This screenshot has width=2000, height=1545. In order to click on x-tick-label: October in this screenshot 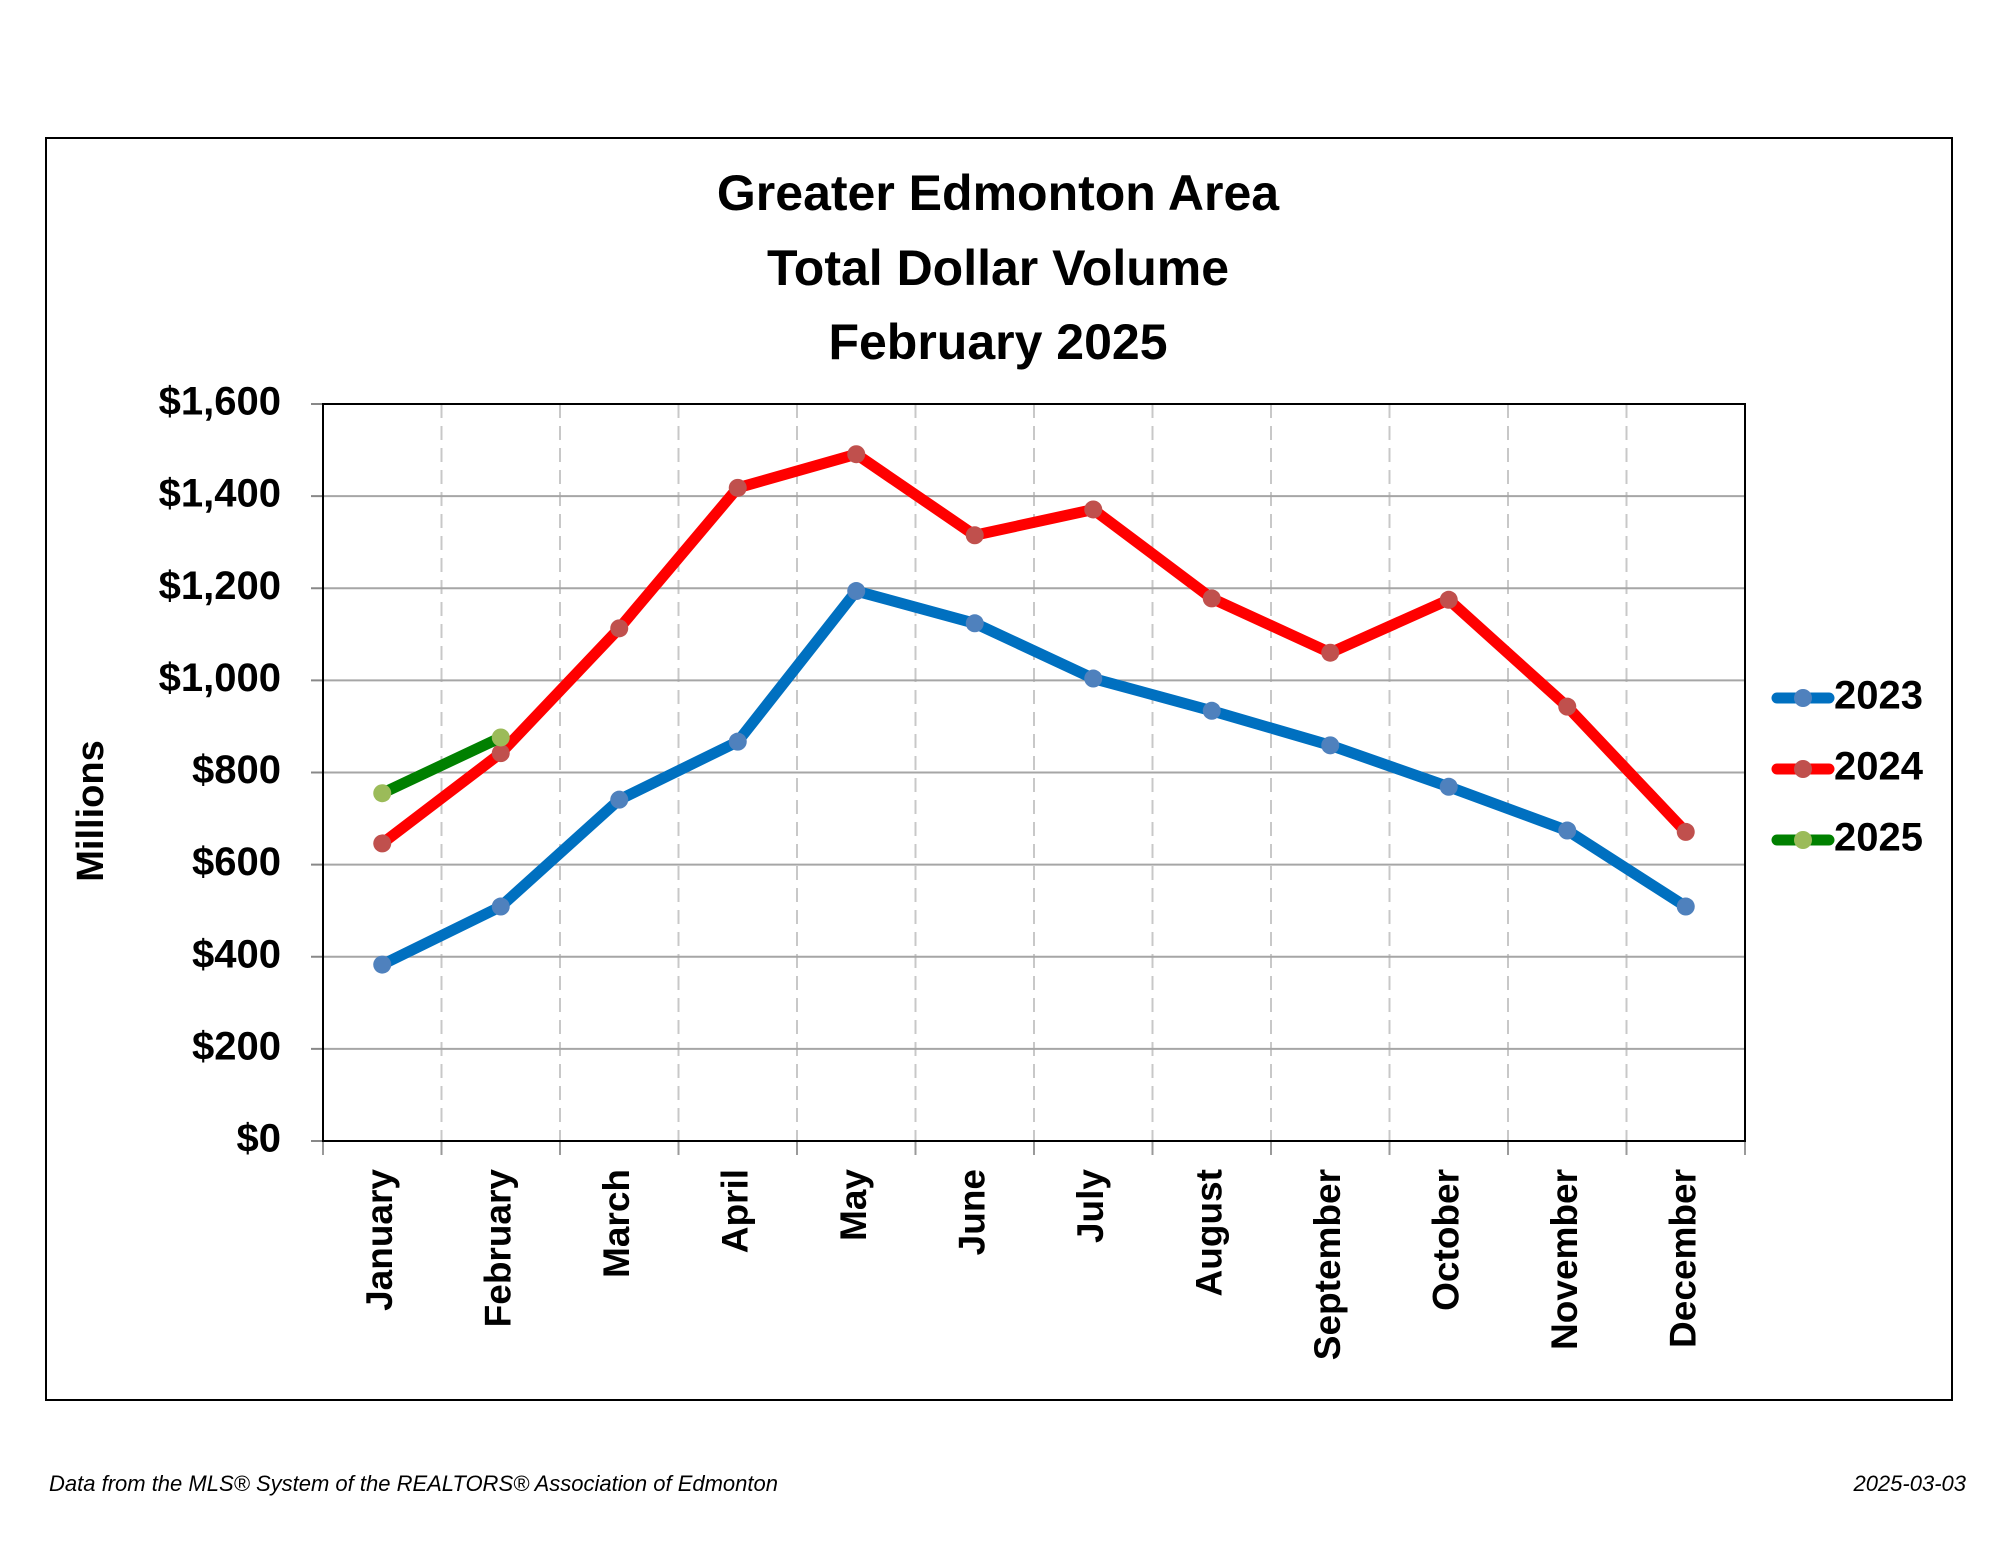, I will do `click(1446, 1240)`.